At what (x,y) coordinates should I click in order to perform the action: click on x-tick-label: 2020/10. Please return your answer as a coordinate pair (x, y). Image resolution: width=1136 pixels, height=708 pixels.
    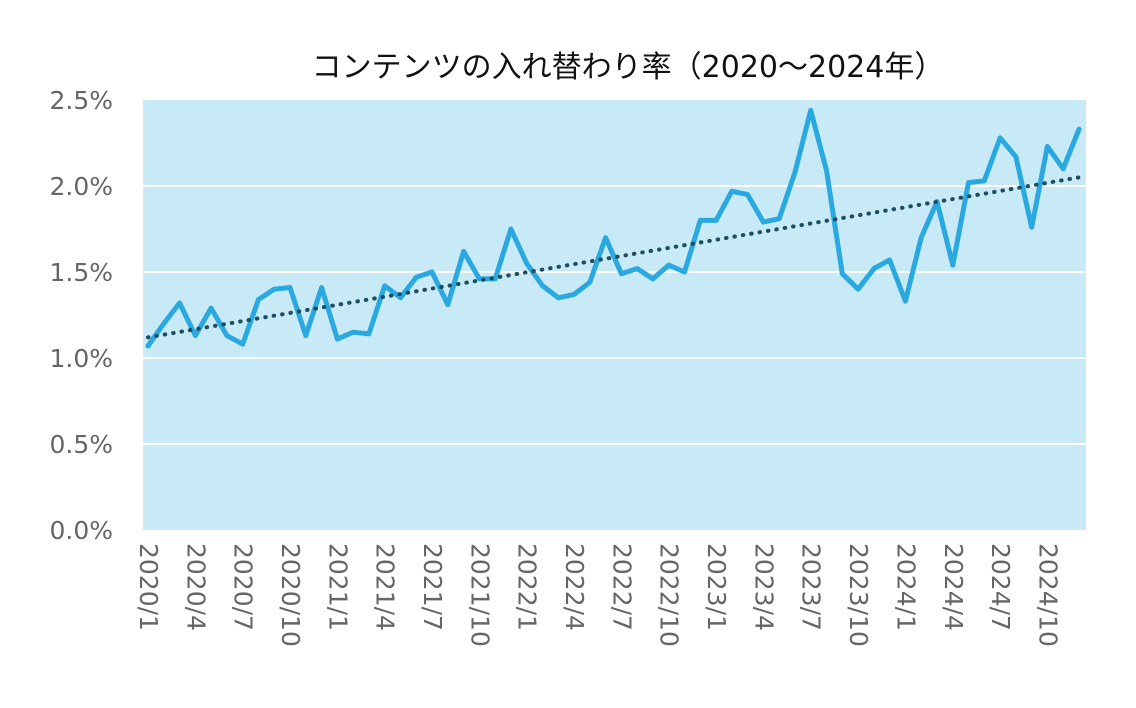
    Looking at the image, I should click on (290, 595).